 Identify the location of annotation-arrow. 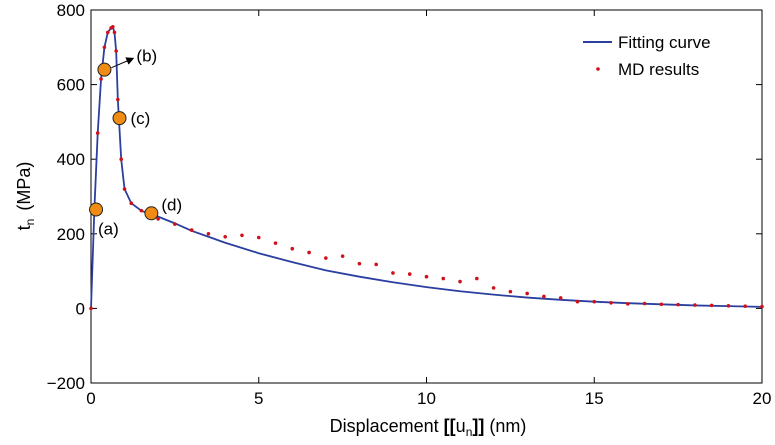
(123, 63).